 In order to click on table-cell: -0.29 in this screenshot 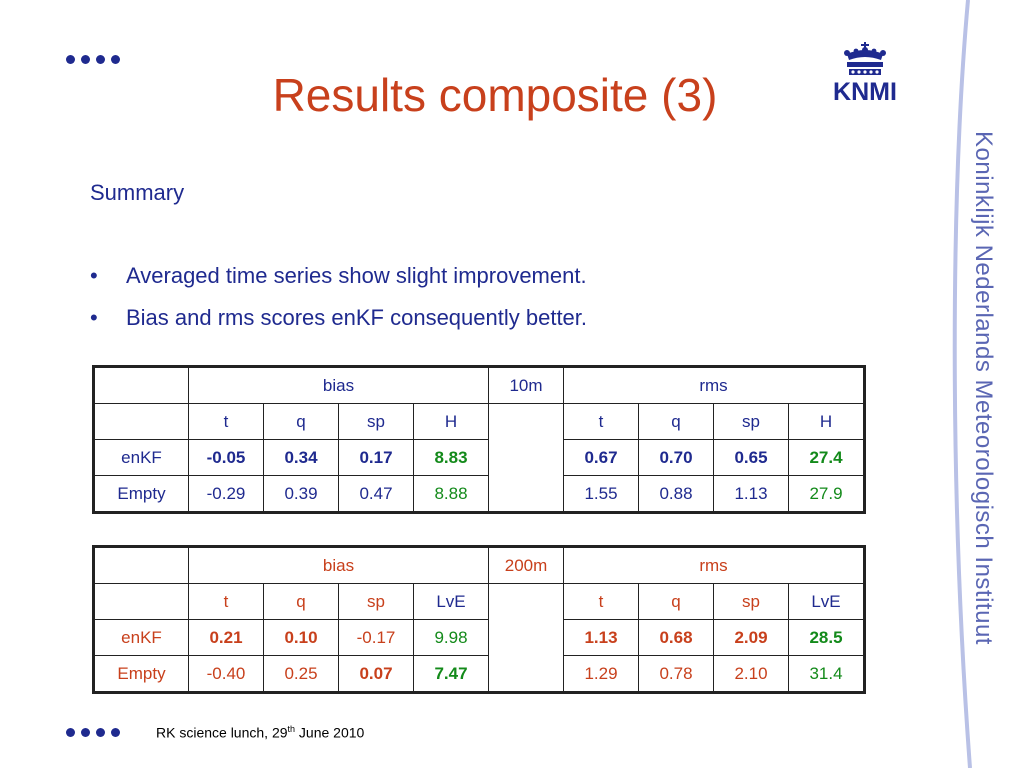, I will do `click(226, 494)`.